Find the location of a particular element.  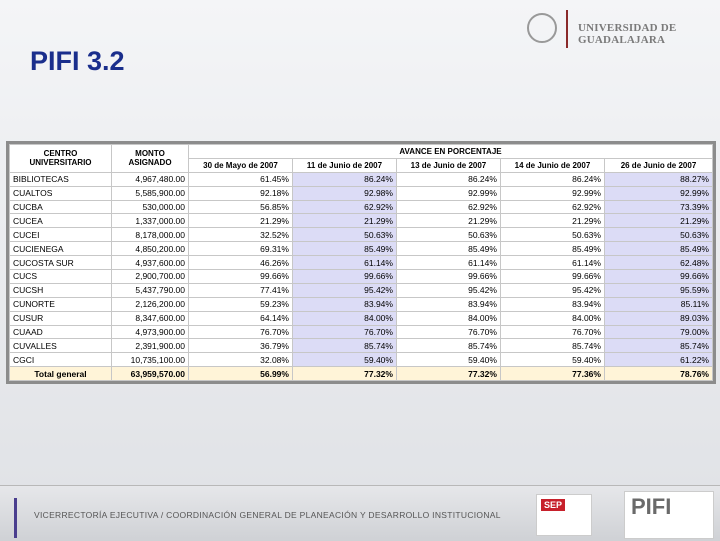

row-label: CUSUR is located at coordinates (60, 318).